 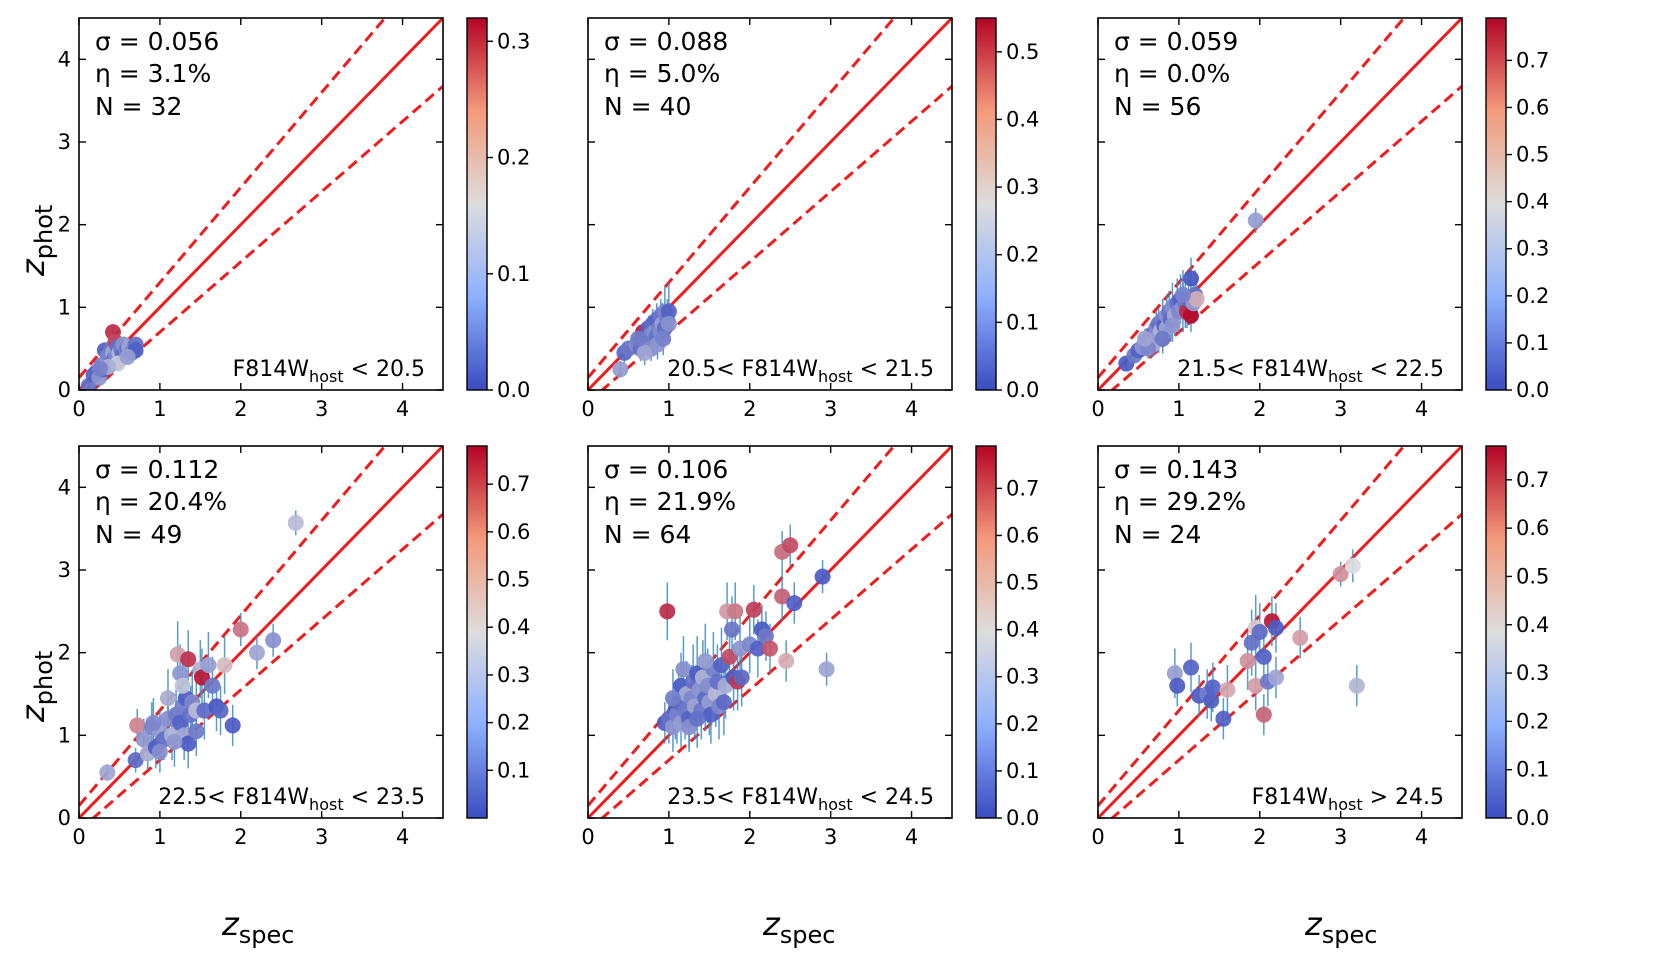 I want to click on y-axis-label-row1: zphot, so click(x=36, y=241).